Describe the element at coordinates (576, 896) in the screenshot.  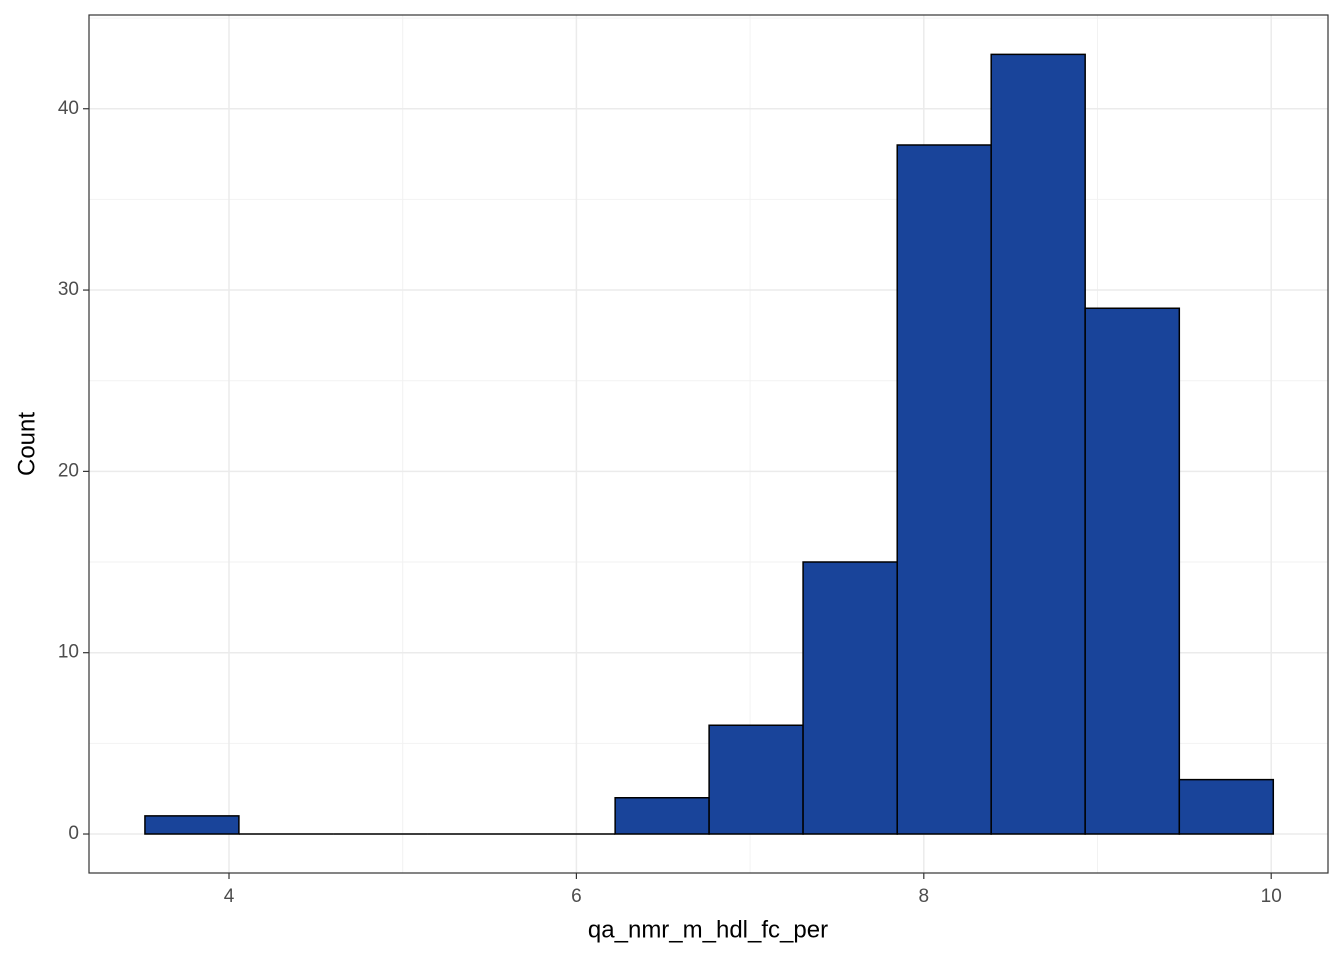
I see `x-tick-label: 6` at that location.